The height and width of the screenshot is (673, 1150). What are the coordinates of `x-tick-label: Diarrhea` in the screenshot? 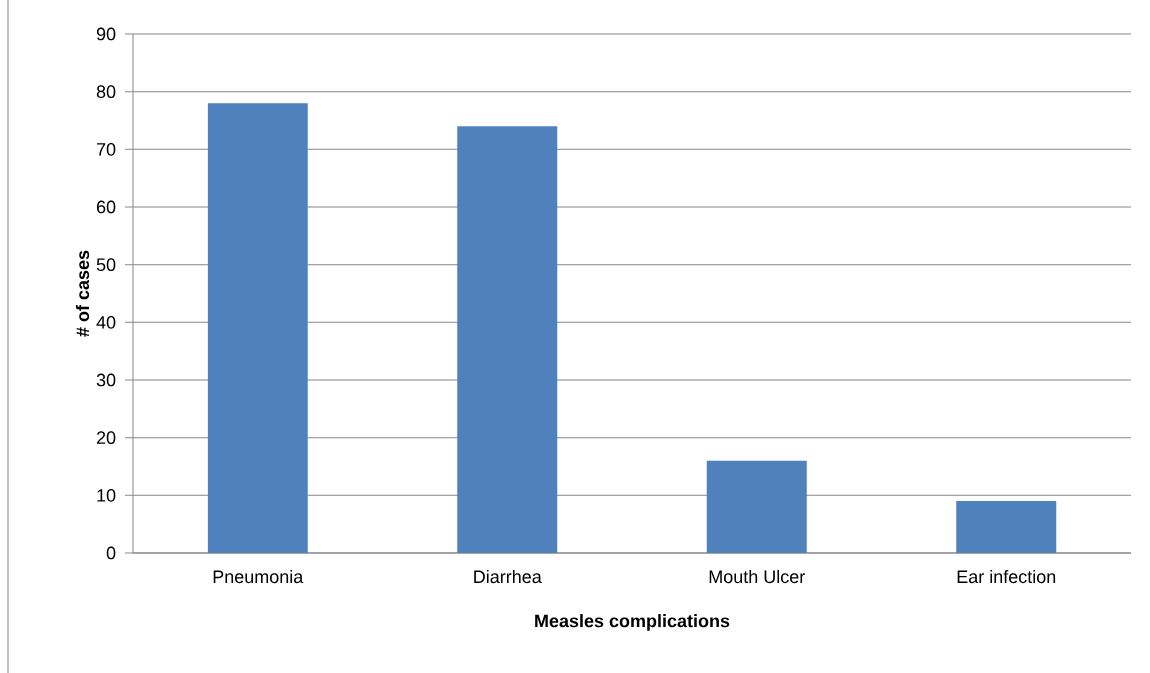 It's located at (508, 576).